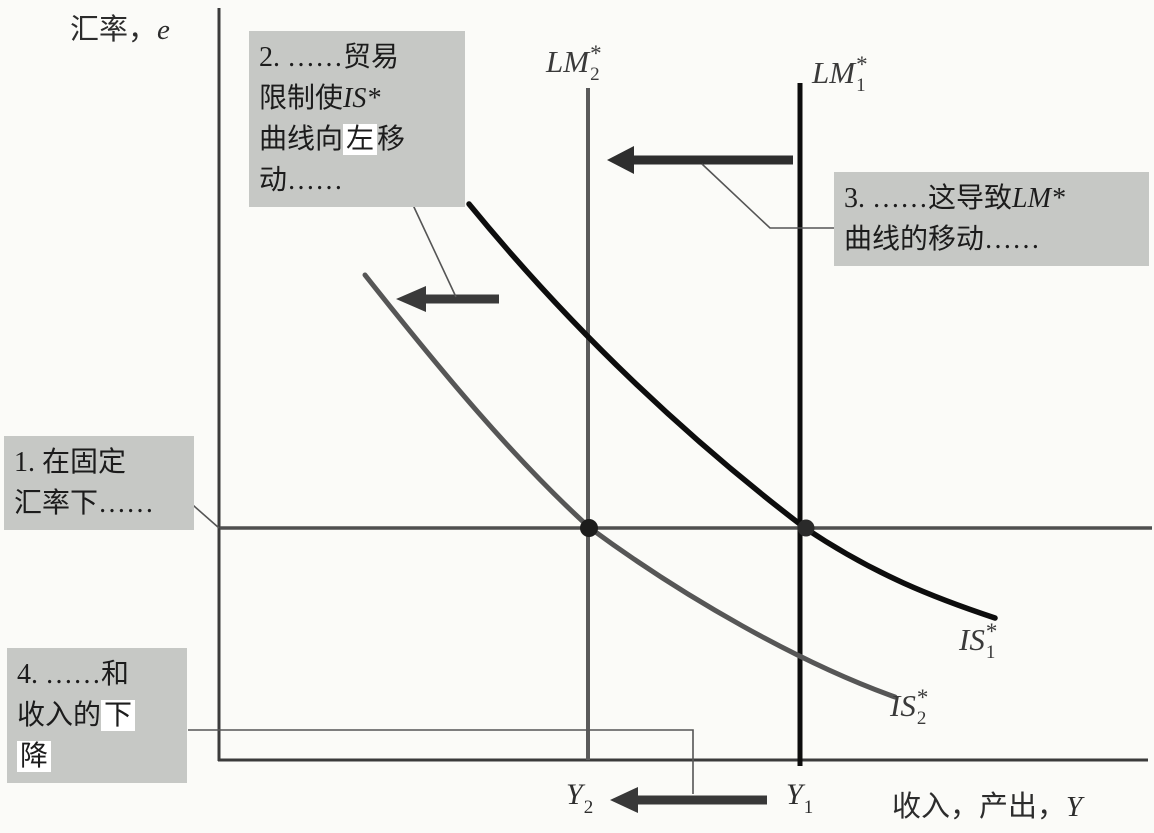 The width and height of the screenshot is (1154, 833). I want to click on x-tick-y1: Y1, so click(799, 798).